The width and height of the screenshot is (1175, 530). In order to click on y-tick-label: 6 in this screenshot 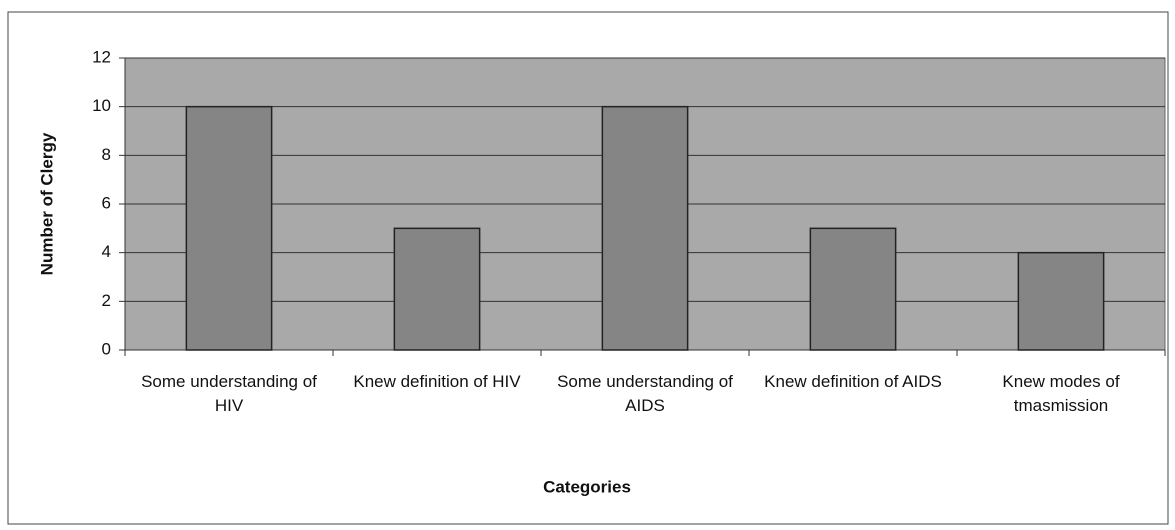, I will do `click(106, 202)`.